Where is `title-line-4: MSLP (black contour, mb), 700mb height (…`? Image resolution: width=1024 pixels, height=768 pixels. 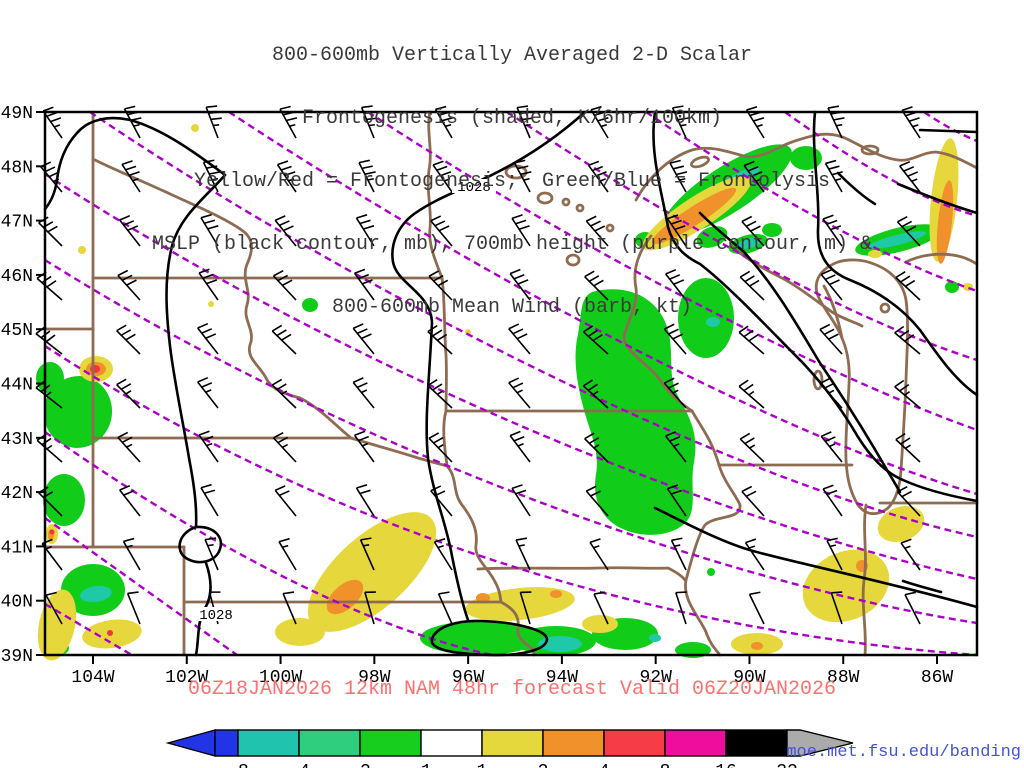
title-line-4: MSLP (black contour, mb), 700mb height (… is located at coordinates (512, 244).